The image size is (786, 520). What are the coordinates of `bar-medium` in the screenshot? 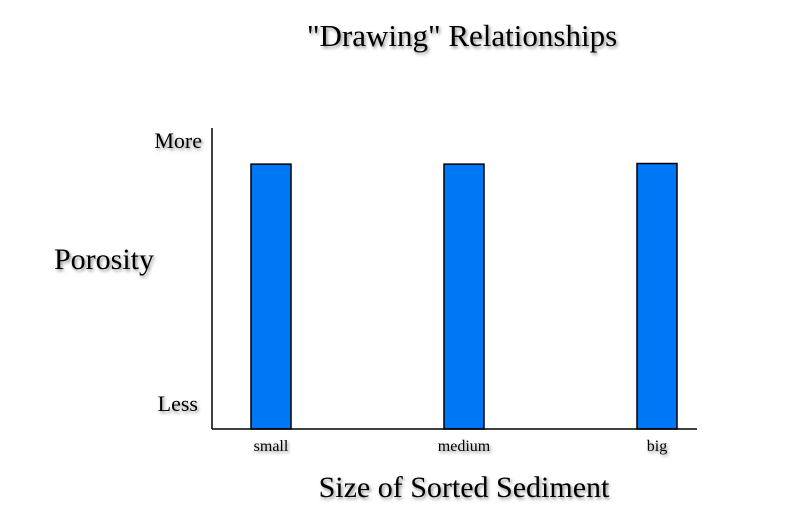 It's located at (464, 296).